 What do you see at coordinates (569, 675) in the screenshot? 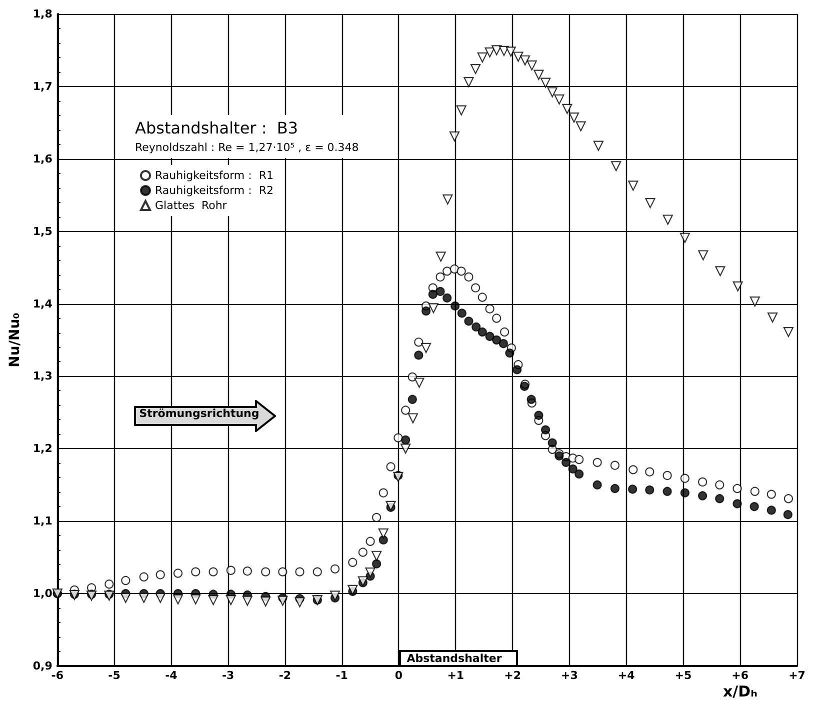
I see `x-tick-label: +3` at bounding box center [569, 675].